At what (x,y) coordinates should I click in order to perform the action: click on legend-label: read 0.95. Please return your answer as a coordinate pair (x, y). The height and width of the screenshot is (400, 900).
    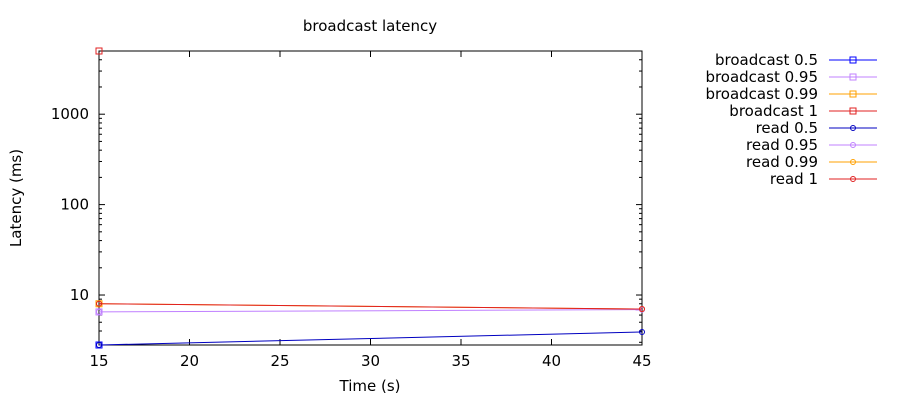
    Looking at the image, I should click on (782, 145).